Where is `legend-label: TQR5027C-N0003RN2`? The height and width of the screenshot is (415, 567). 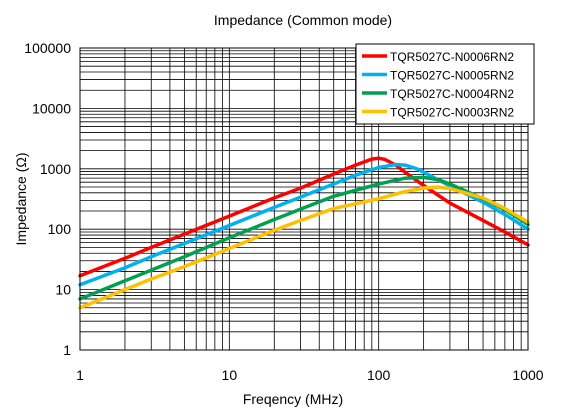
legend-label: TQR5027C-N0003RN2 is located at coordinates (452, 113).